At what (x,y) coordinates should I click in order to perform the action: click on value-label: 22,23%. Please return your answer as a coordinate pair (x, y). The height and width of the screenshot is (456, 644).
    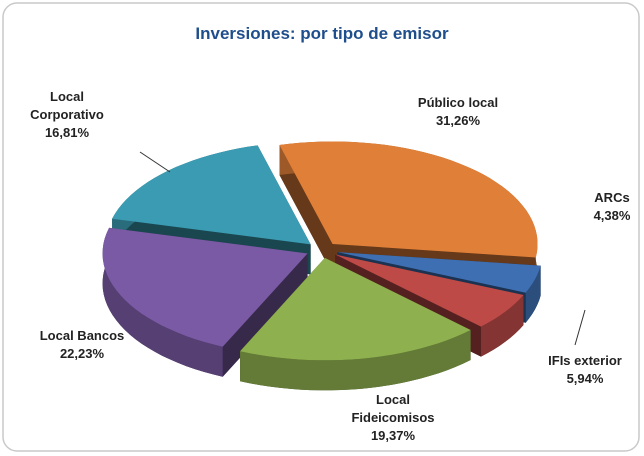
    Looking at the image, I should click on (82, 353).